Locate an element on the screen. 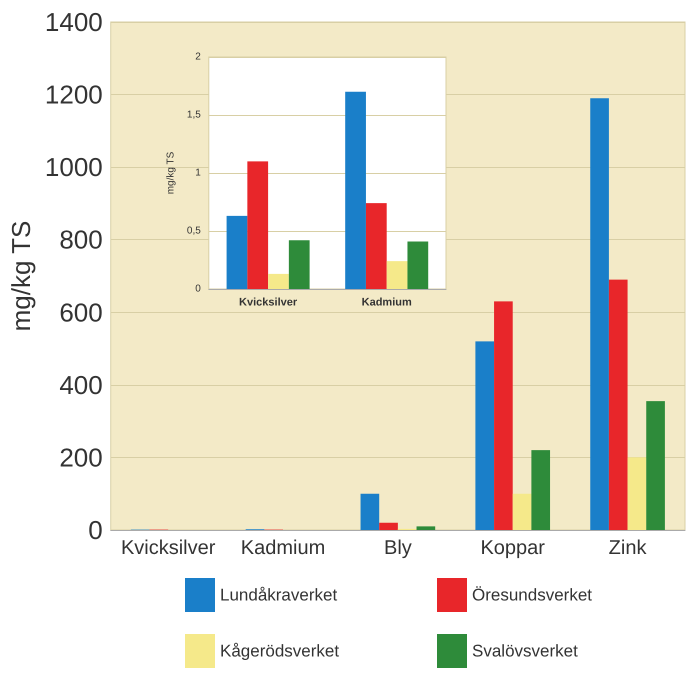 The image size is (695, 681). y-tick-label: 1 is located at coordinates (198, 173).